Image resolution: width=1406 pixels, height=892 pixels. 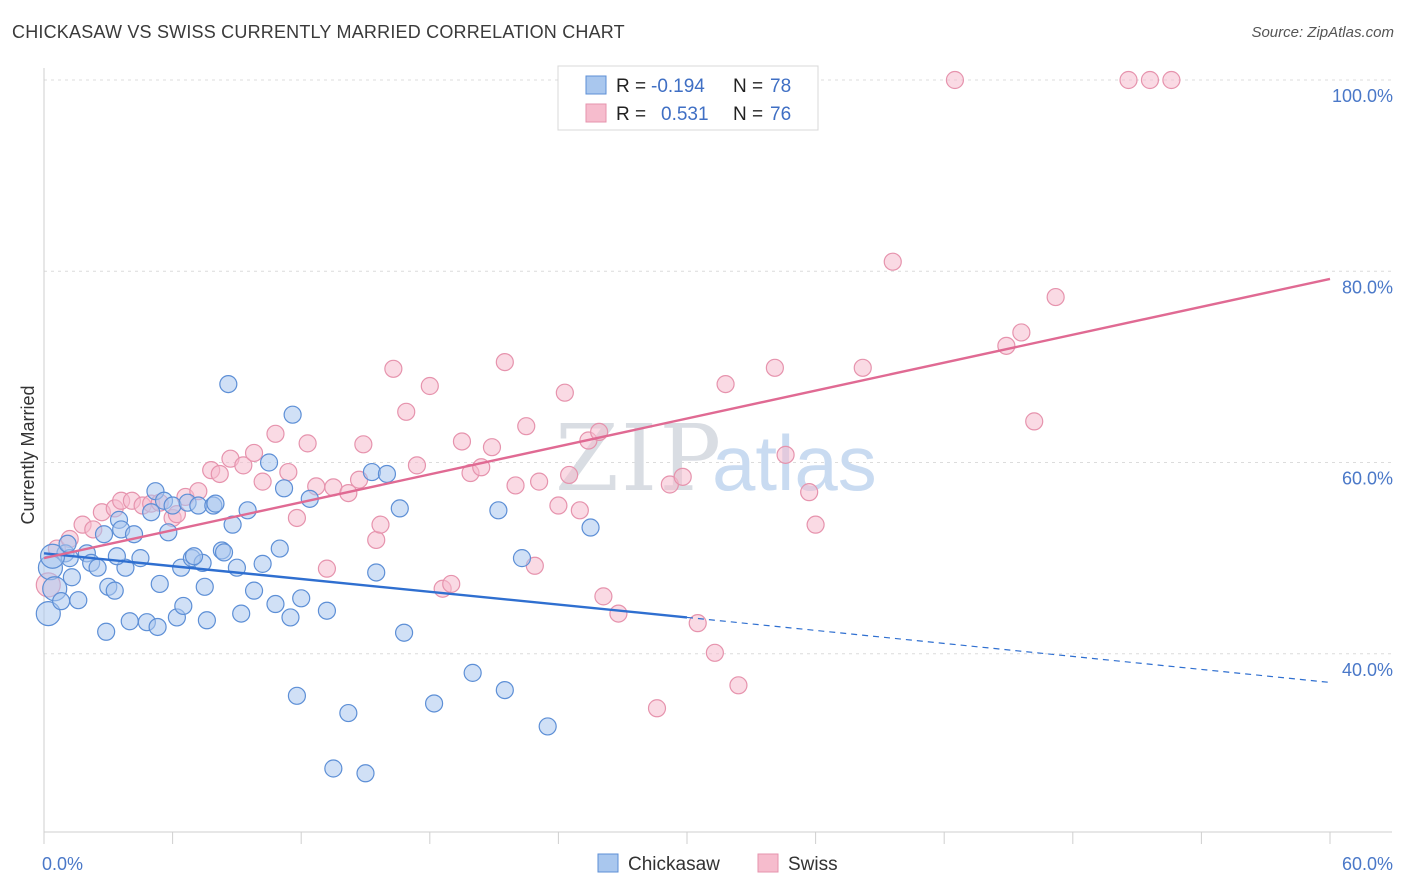 I want to click on y-tick-label: 60.0%, so click(x=1367, y=479).